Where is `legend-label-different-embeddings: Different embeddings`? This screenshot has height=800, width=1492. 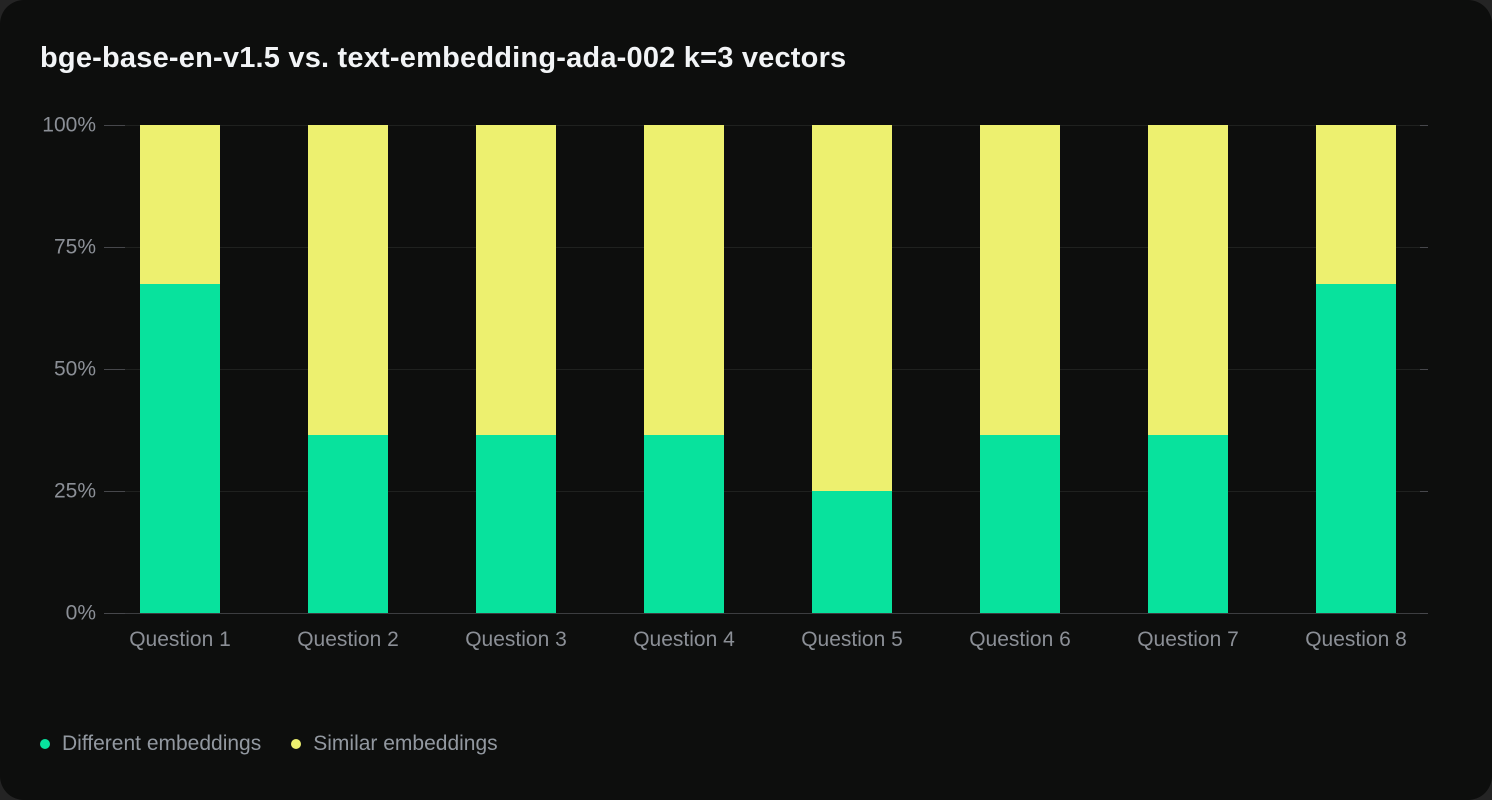 legend-label-different-embeddings: Different embeddings is located at coordinates (162, 743).